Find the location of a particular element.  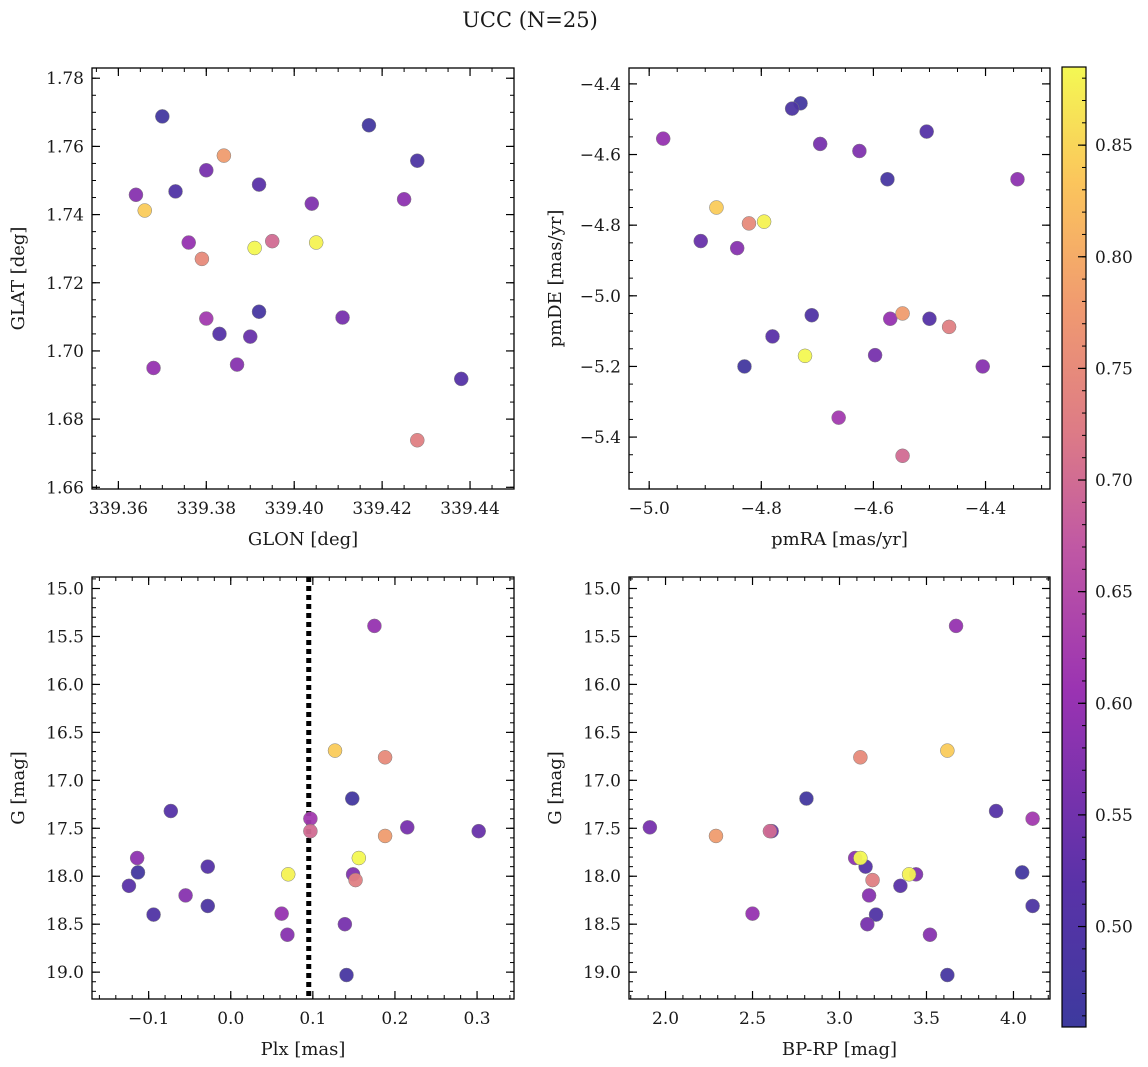

x-axis-label: pmRA [mas/yr] is located at coordinates (839, 539).